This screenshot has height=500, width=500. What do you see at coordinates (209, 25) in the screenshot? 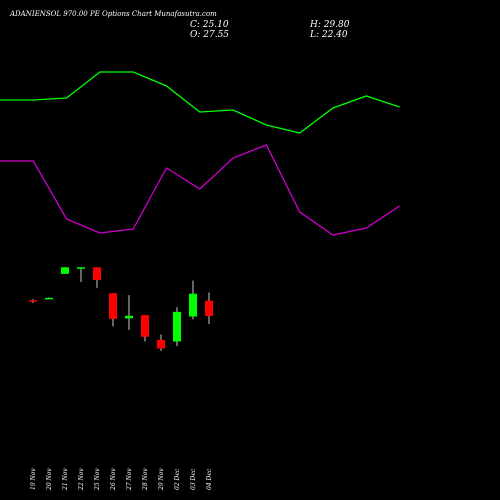
I see `close-value: C: 25.10` at bounding box center [209, 25].